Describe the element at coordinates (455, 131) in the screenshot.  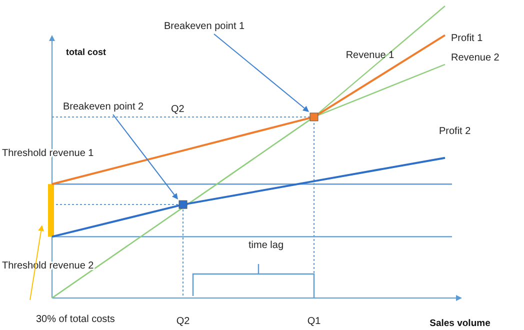
I see `text: Profit 2` at that location.